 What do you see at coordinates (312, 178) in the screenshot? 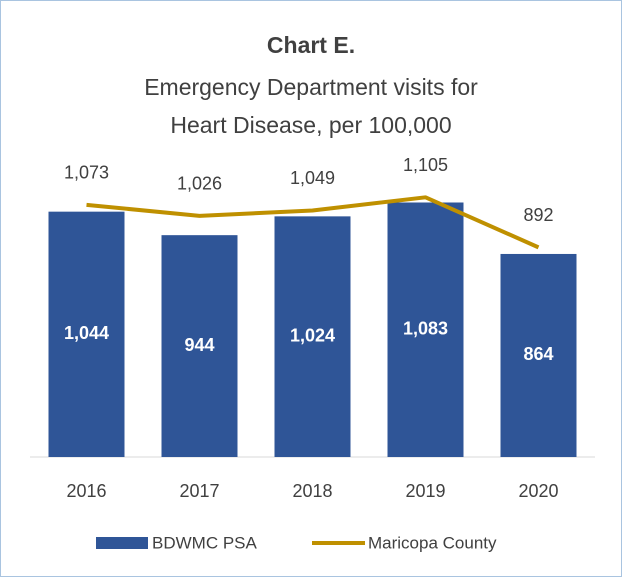
I see `line-value-label: 1,049` at bounding box center [312, 178].